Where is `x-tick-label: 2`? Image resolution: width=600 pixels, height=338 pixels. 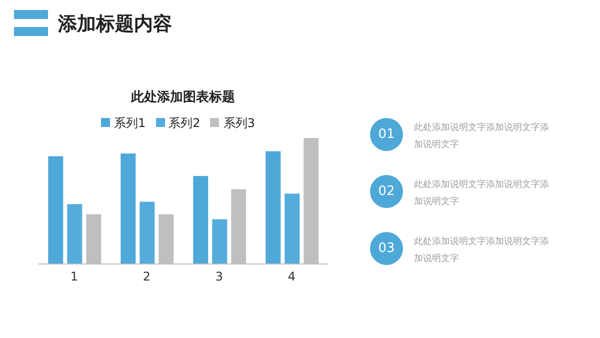 x-tick-label: 2 is located at coordinates (146, 277).